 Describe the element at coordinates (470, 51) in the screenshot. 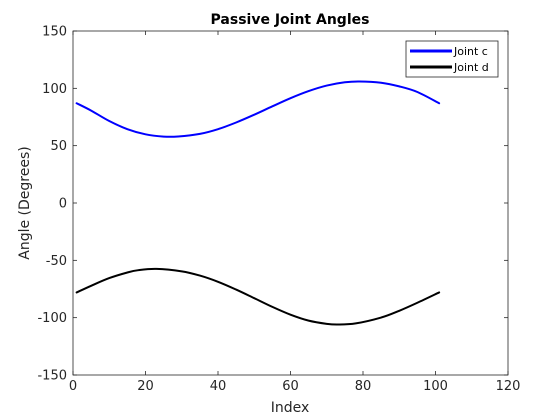

I see `legend-label: Joint c` at that location.